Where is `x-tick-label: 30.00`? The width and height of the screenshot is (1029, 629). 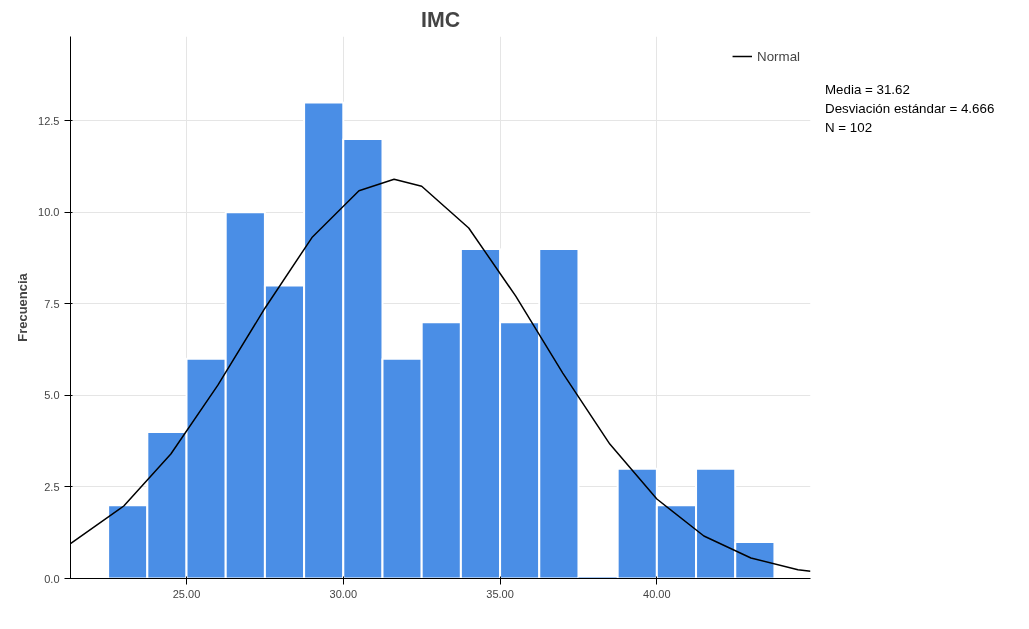
x-tick-label: 30.00 is located at coordinates (343, 593).